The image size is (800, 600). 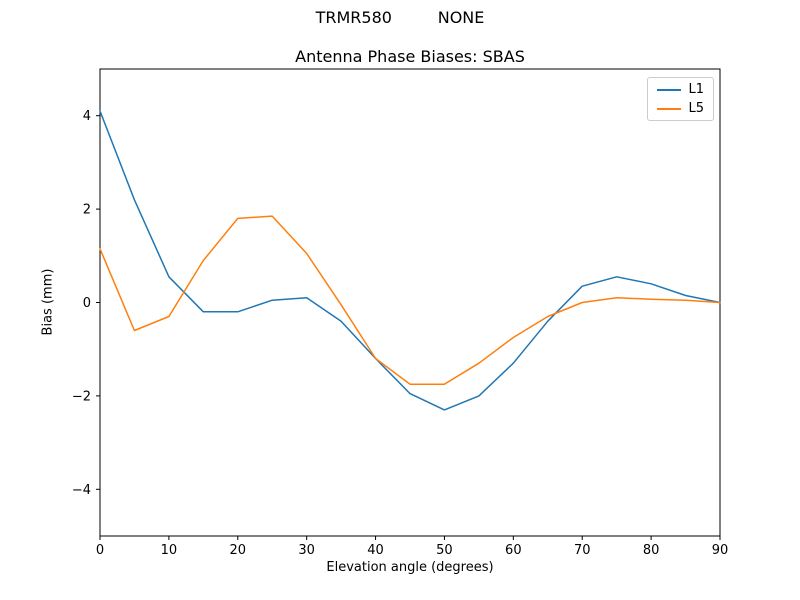 I want to click on x-tick-label: 50, so click(x=444, y=550).